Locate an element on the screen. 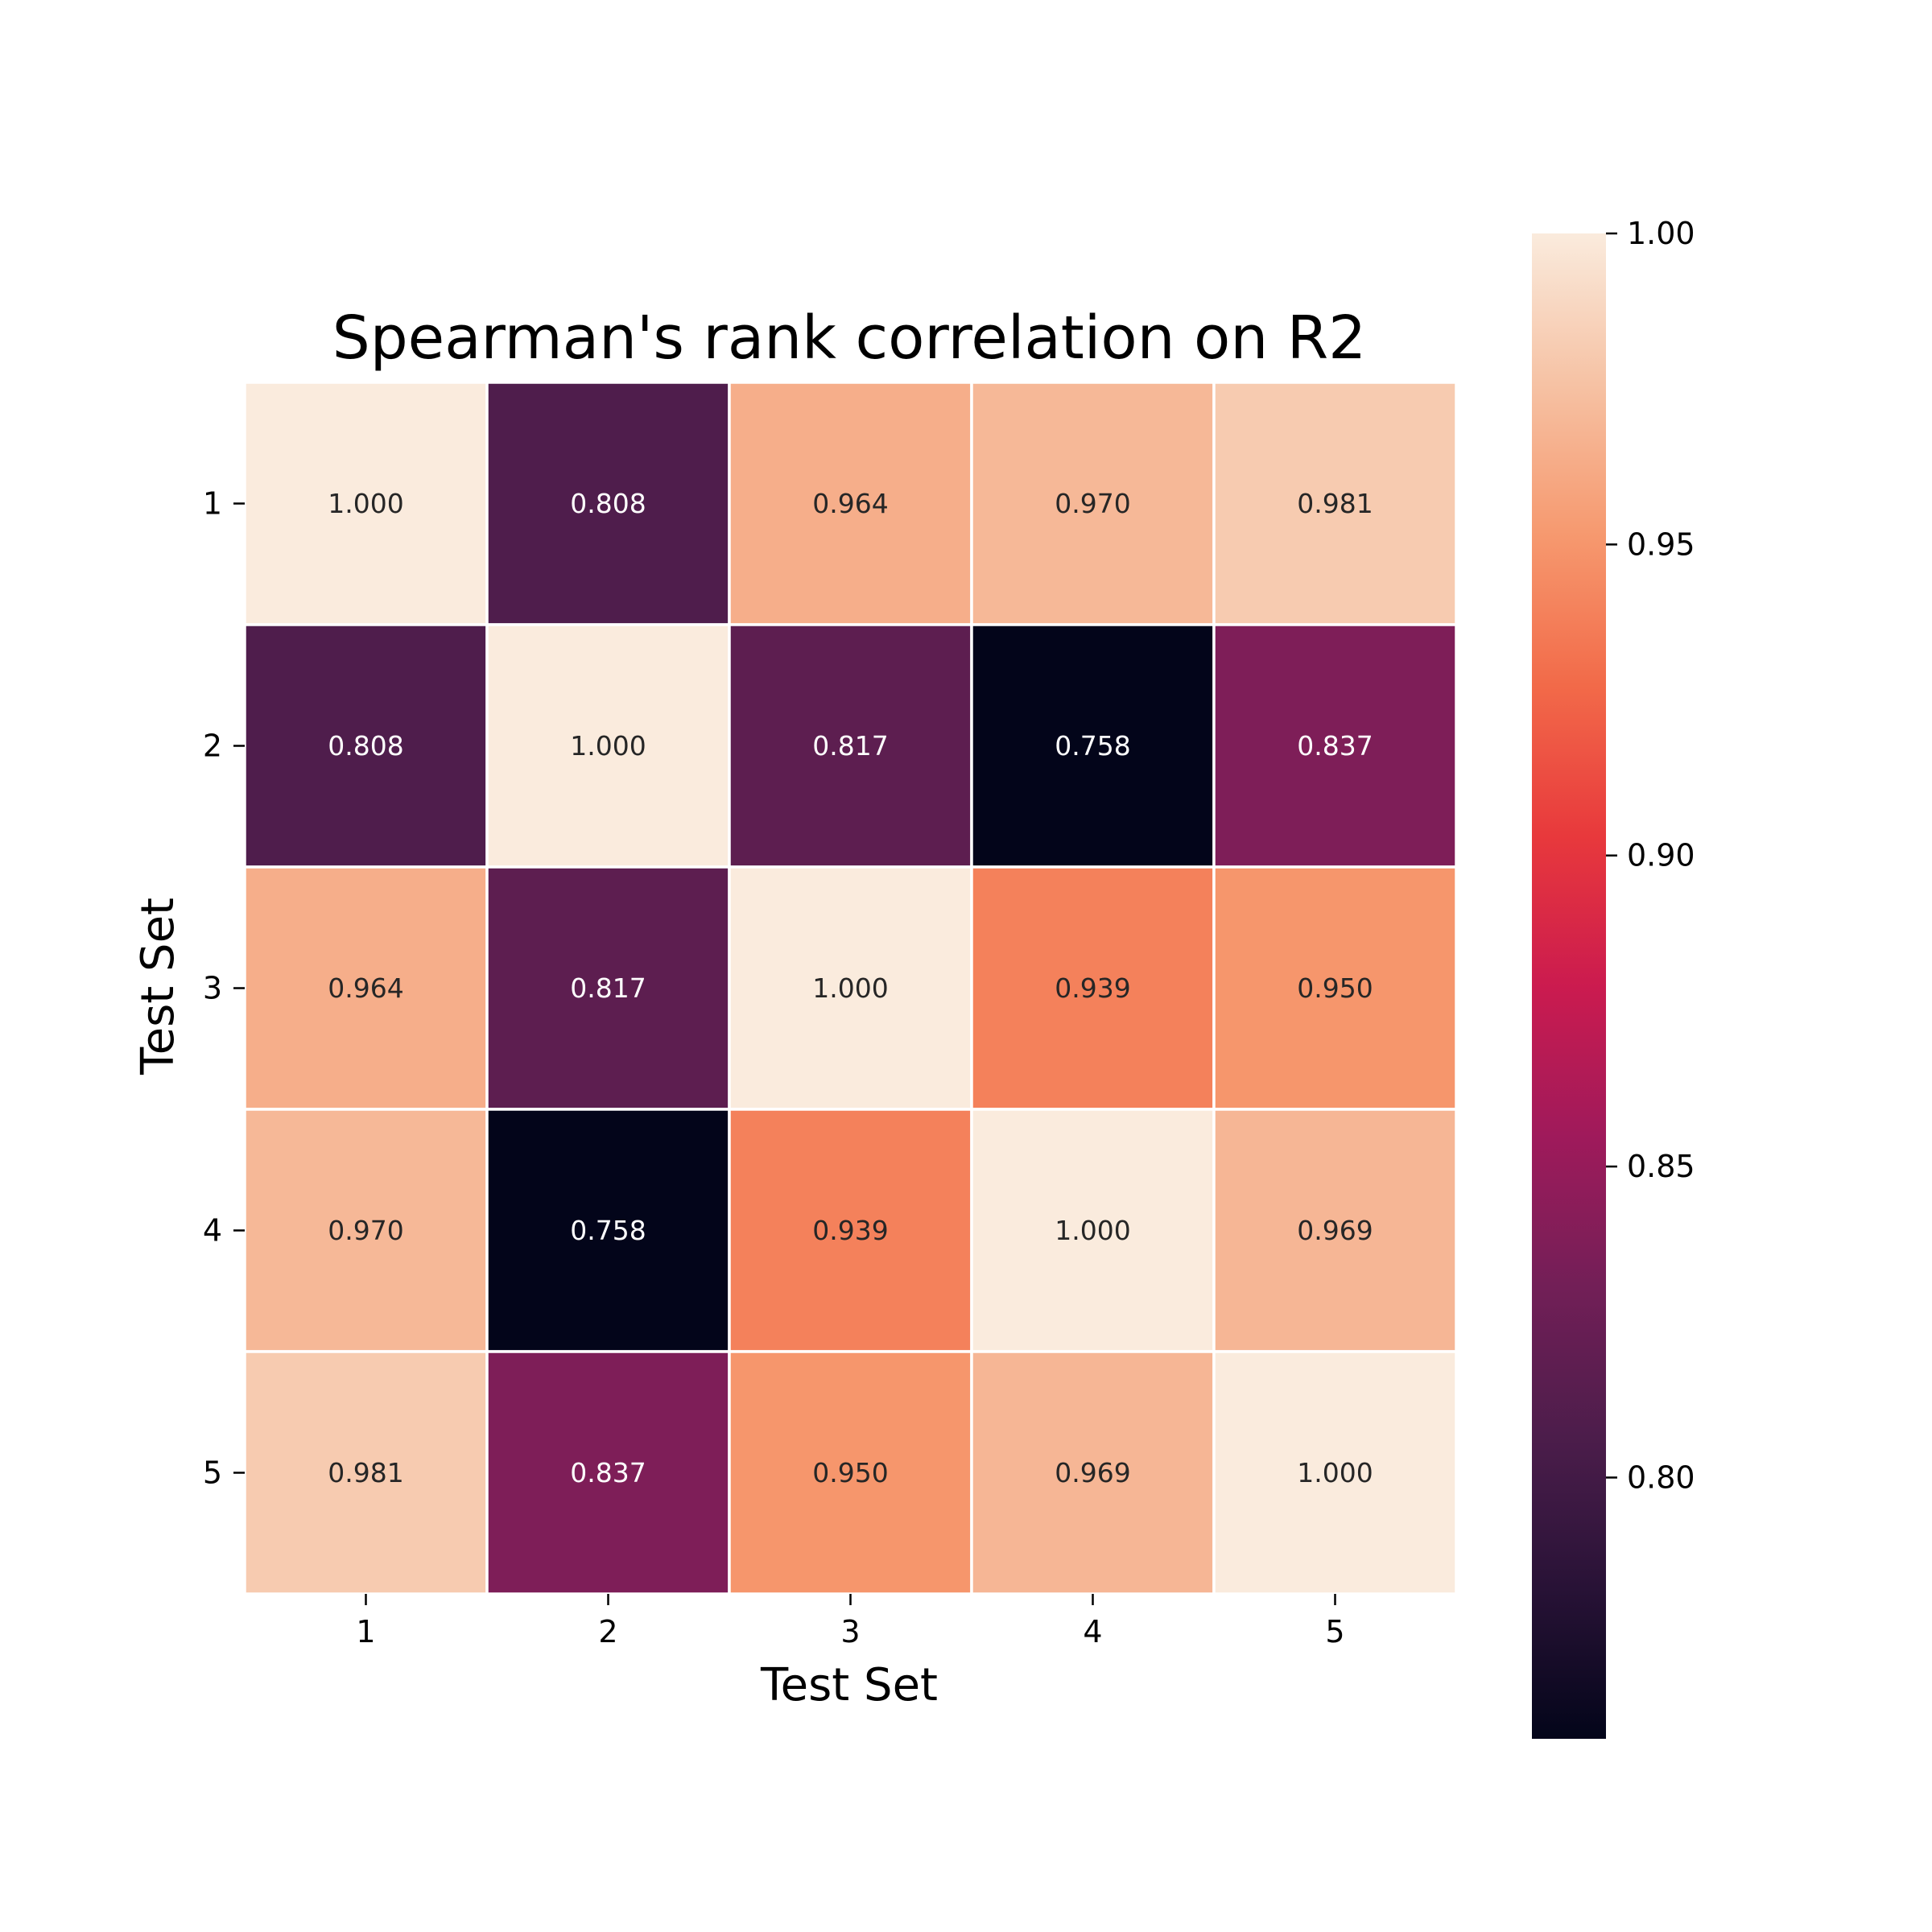 This screenshot has width=1932, height=1932. colorbar-ticks: 0.80 0.85 0.90 0.95 1.00 is located at coordinates (1650, 855).